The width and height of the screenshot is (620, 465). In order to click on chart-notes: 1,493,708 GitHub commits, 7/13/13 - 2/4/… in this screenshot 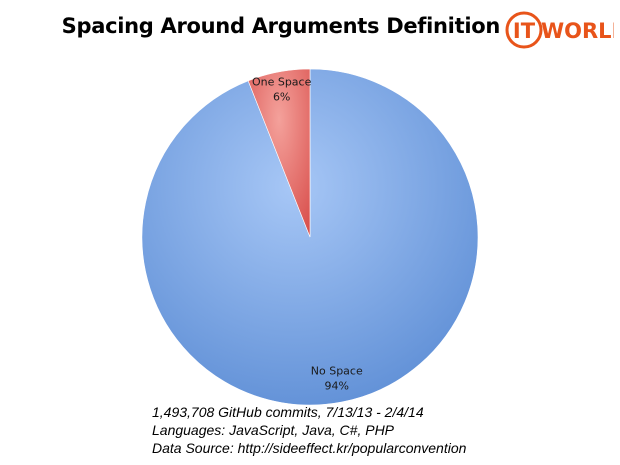, I will do `click(309, 430)`.